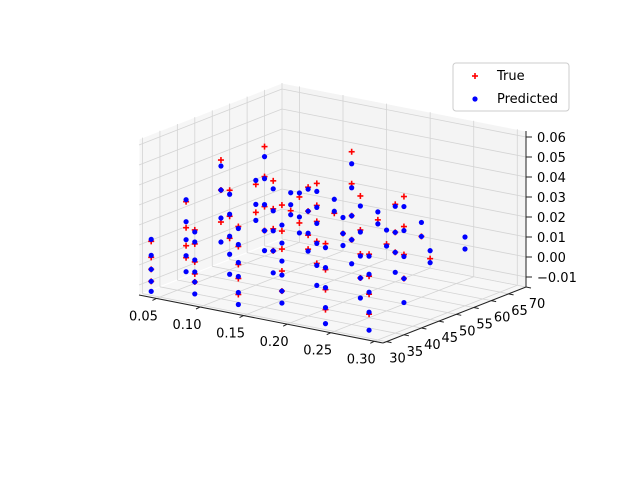 This screenshot has height=482, width=640. Describe the element at coordinates (143, 316) in the screenshot. I see `x-tick-label: 0.05` at that location.